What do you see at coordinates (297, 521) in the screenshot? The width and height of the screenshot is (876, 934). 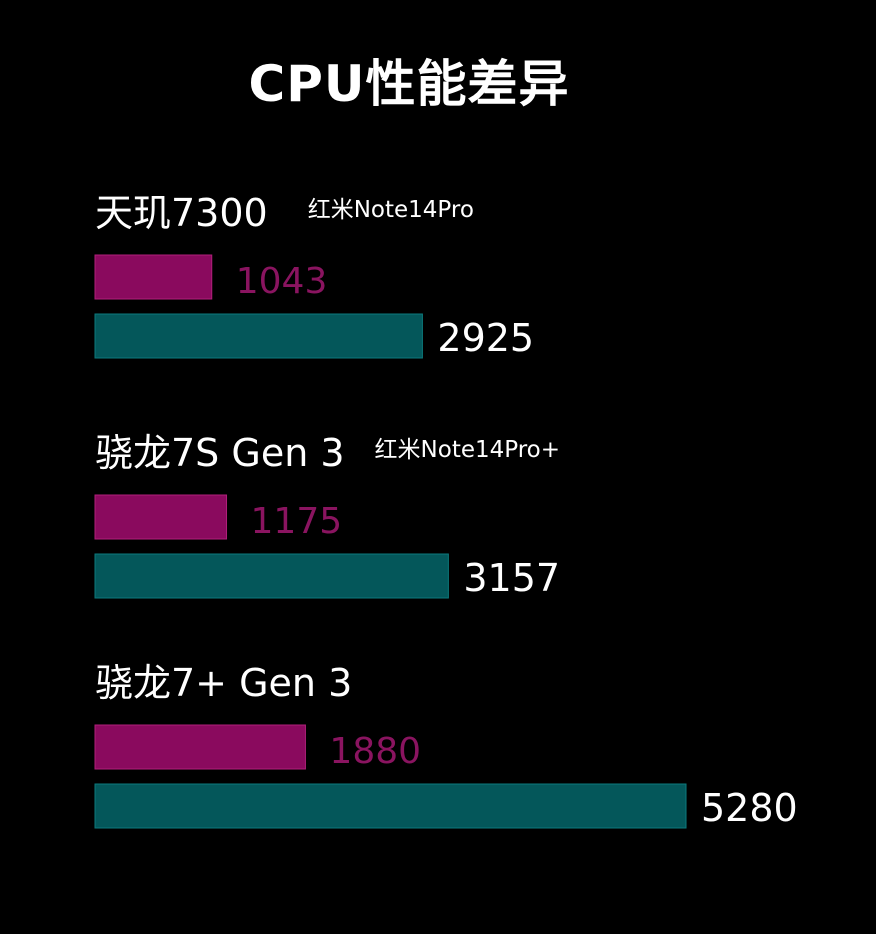 I see `single-core-value-label: 1175` at bounding box center [297, 521].